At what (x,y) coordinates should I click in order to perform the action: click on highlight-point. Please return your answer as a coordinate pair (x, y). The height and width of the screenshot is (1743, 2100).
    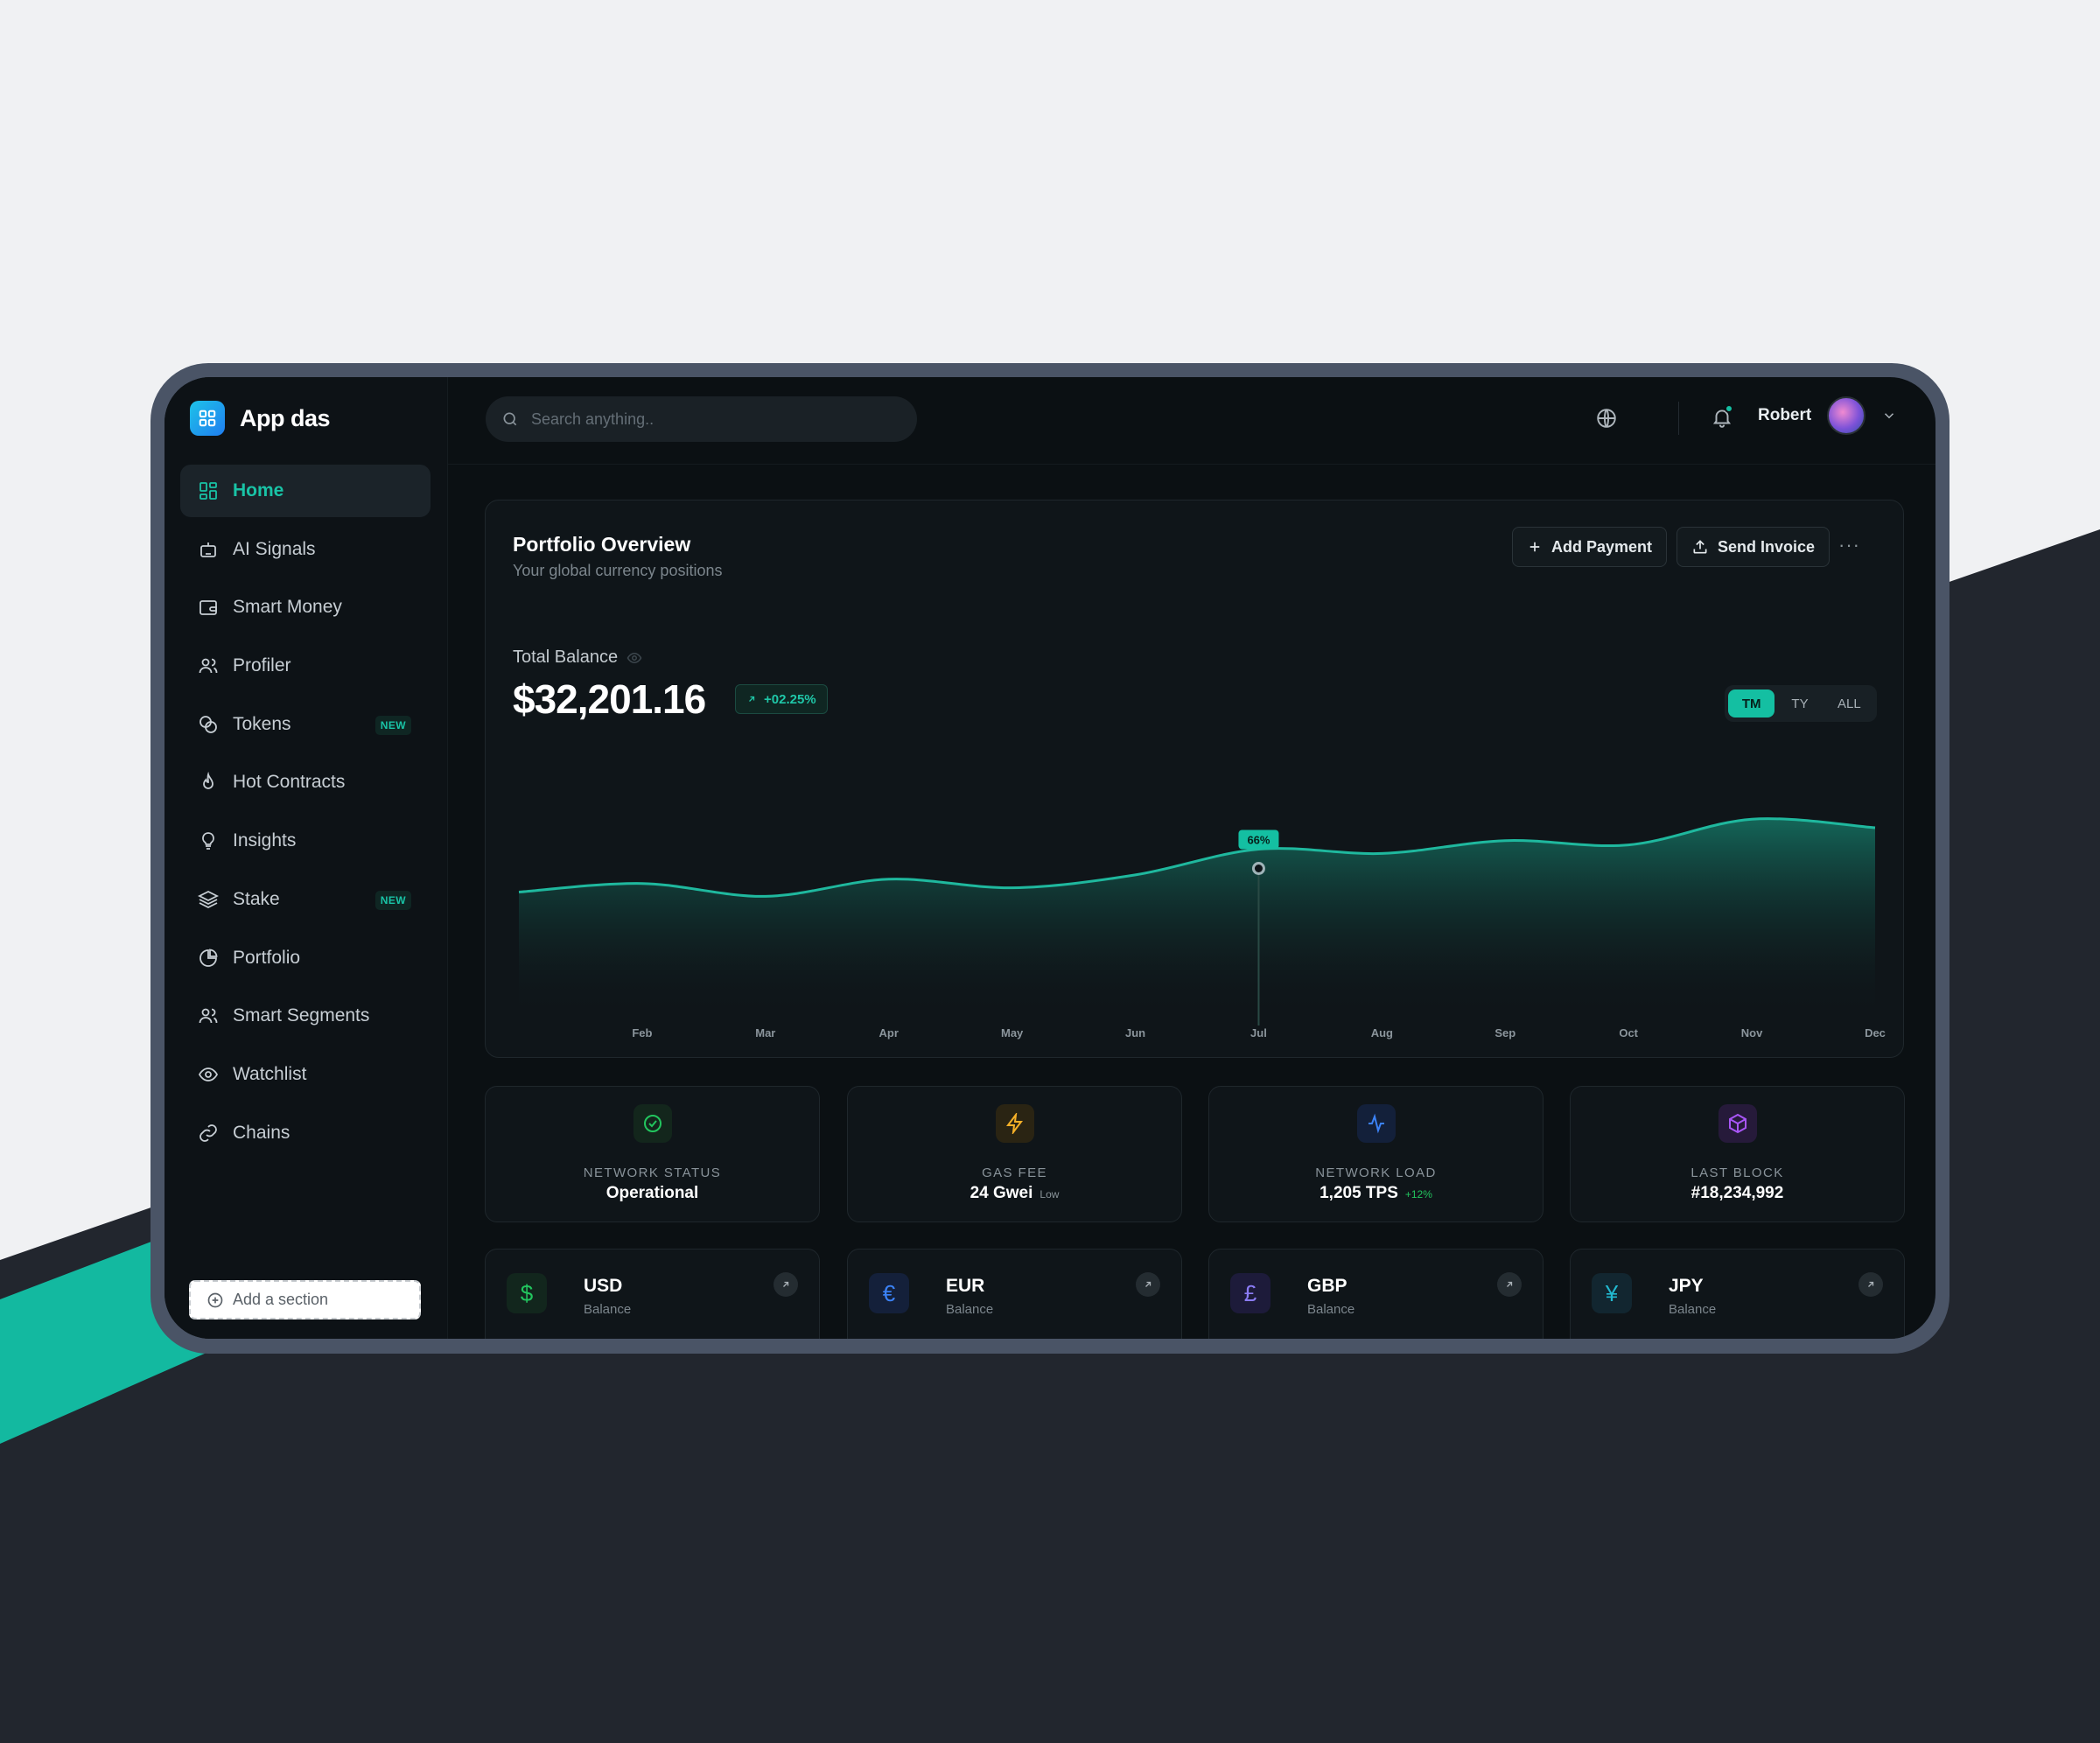
    Looking at the image, I should click on (1258, 868).